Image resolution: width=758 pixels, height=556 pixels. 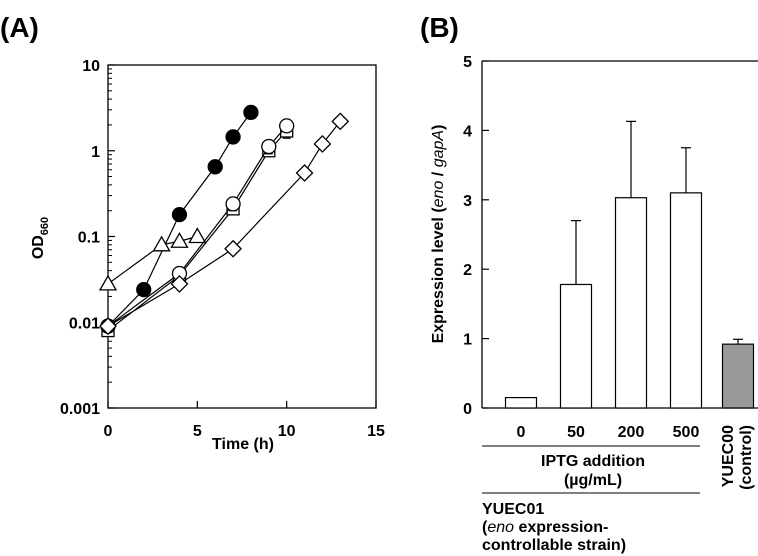 I want to click on x-tick-label: 10, so click(x=287, y=431).